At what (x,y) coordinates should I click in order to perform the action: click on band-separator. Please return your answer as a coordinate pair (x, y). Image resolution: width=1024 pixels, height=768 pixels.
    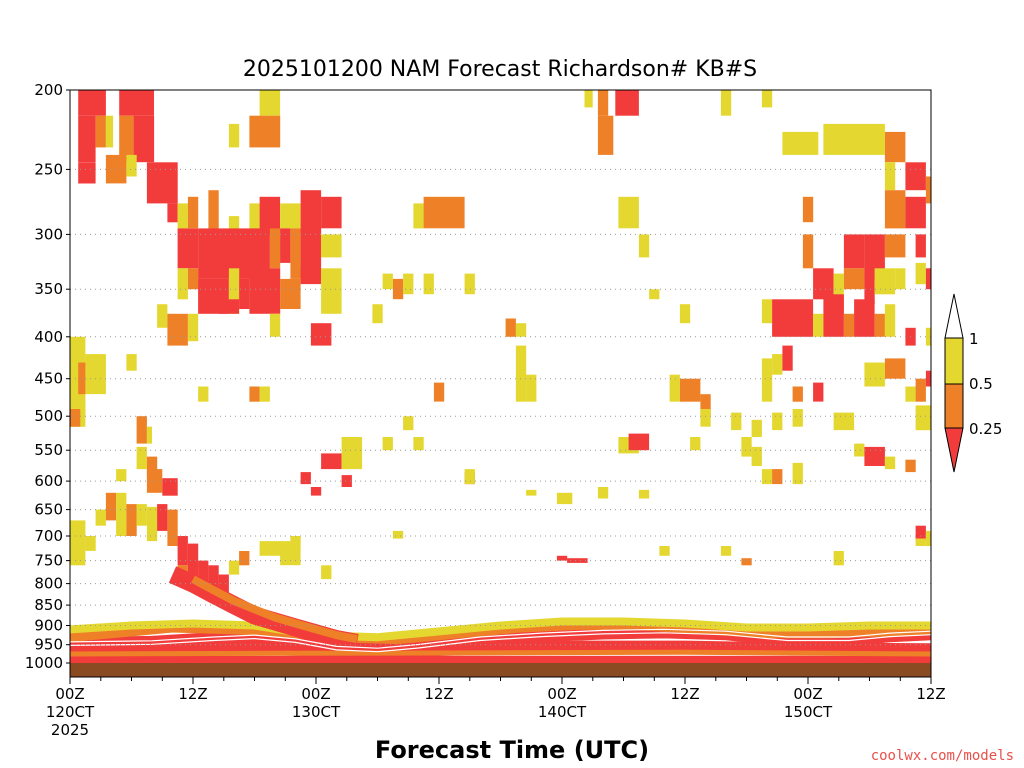
    Looking at the image, I should click on (500, 642).